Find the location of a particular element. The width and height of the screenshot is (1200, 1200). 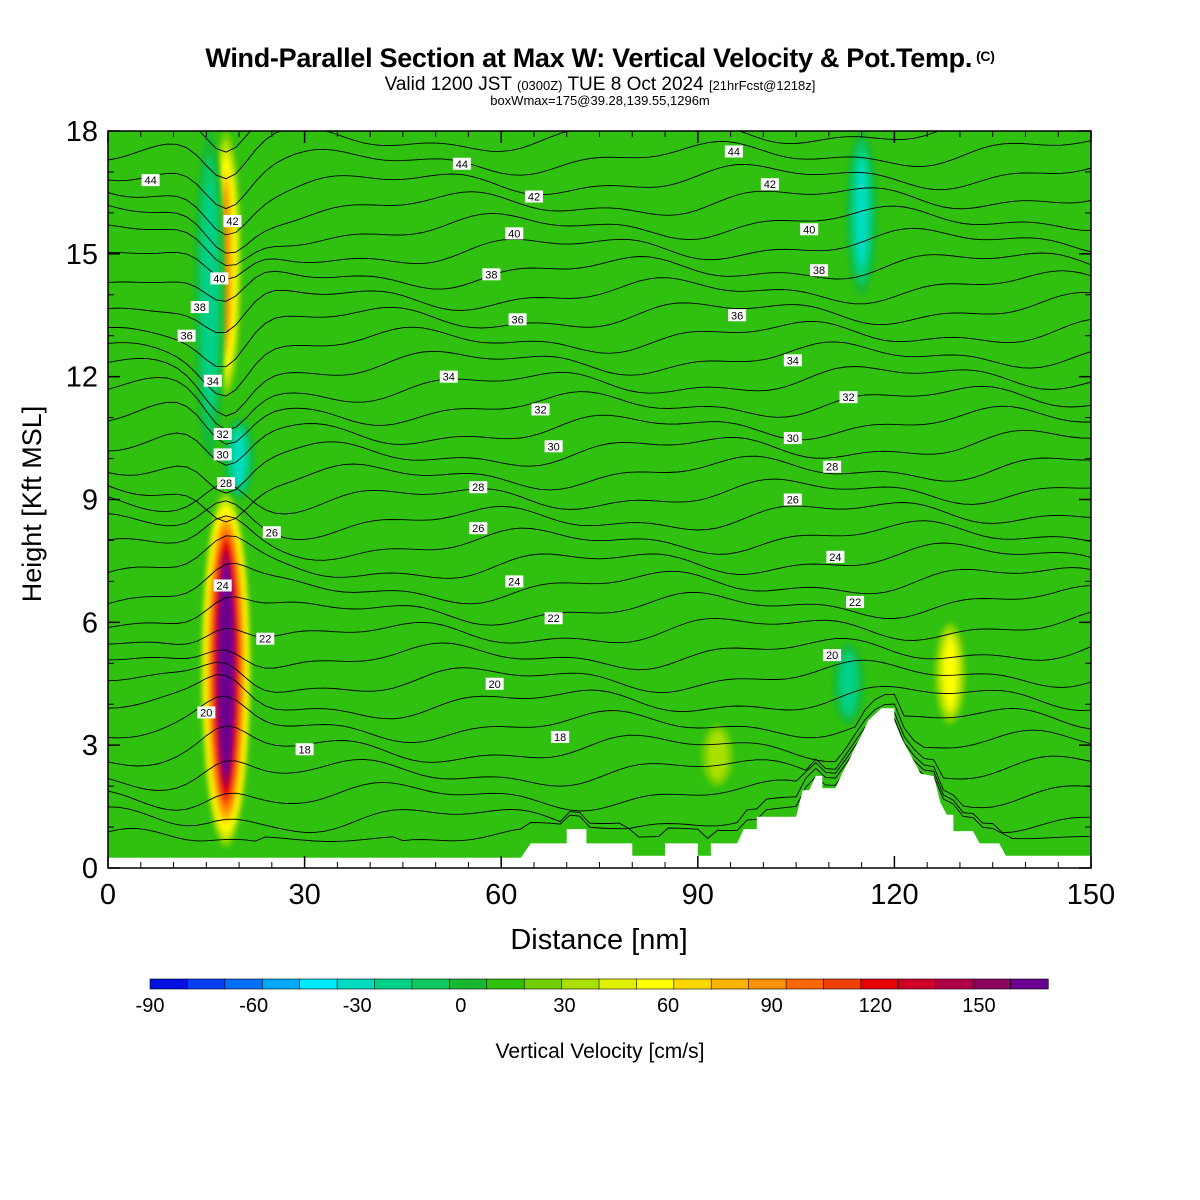

x-tick-label: 150 is located at coordinates (1091, 895).